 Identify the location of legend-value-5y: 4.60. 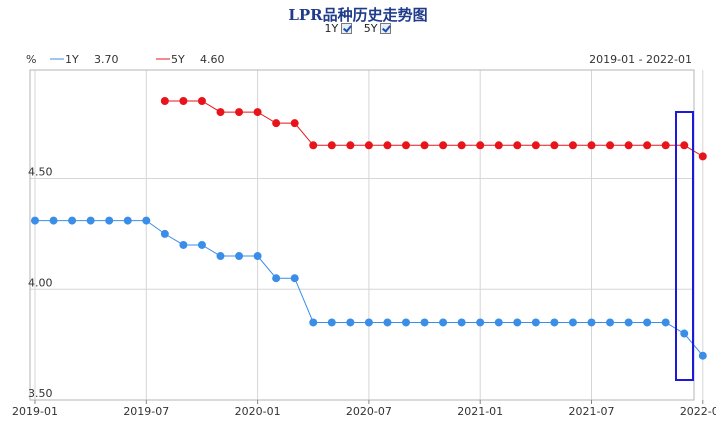
(212, 59).